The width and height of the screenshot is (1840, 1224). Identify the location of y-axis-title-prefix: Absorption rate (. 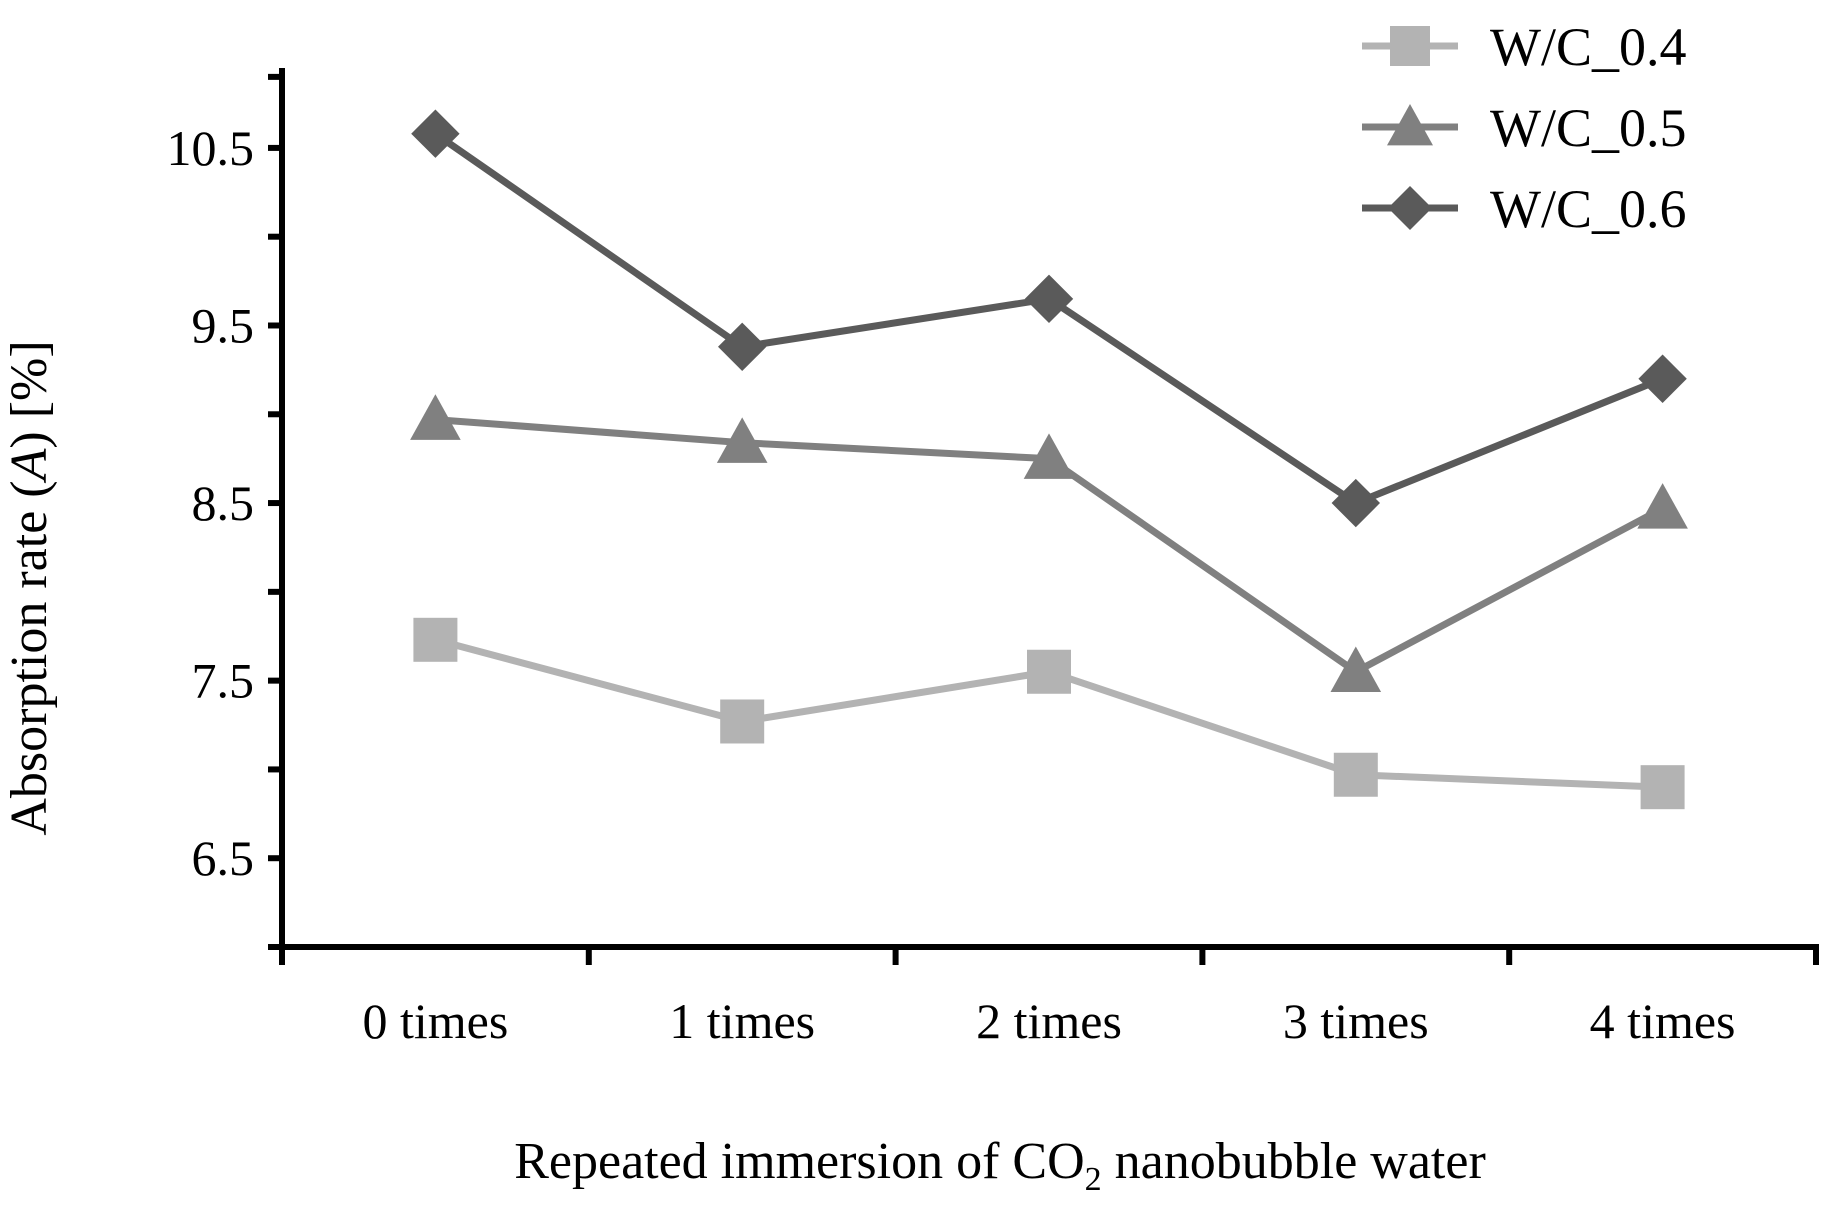
(29, 657).